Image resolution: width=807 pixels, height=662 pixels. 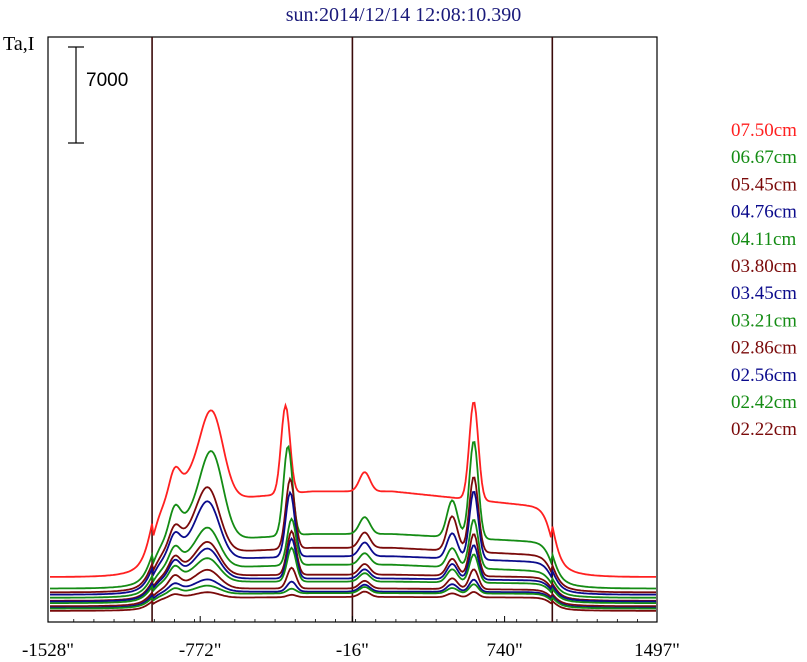 I want to click on series-line-03.21cm, so click(x=353, y=575).